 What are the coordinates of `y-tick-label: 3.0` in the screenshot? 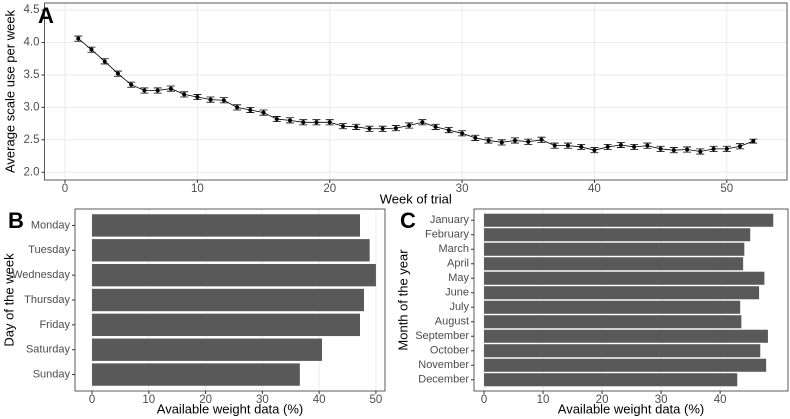 It's located at (32, 107).